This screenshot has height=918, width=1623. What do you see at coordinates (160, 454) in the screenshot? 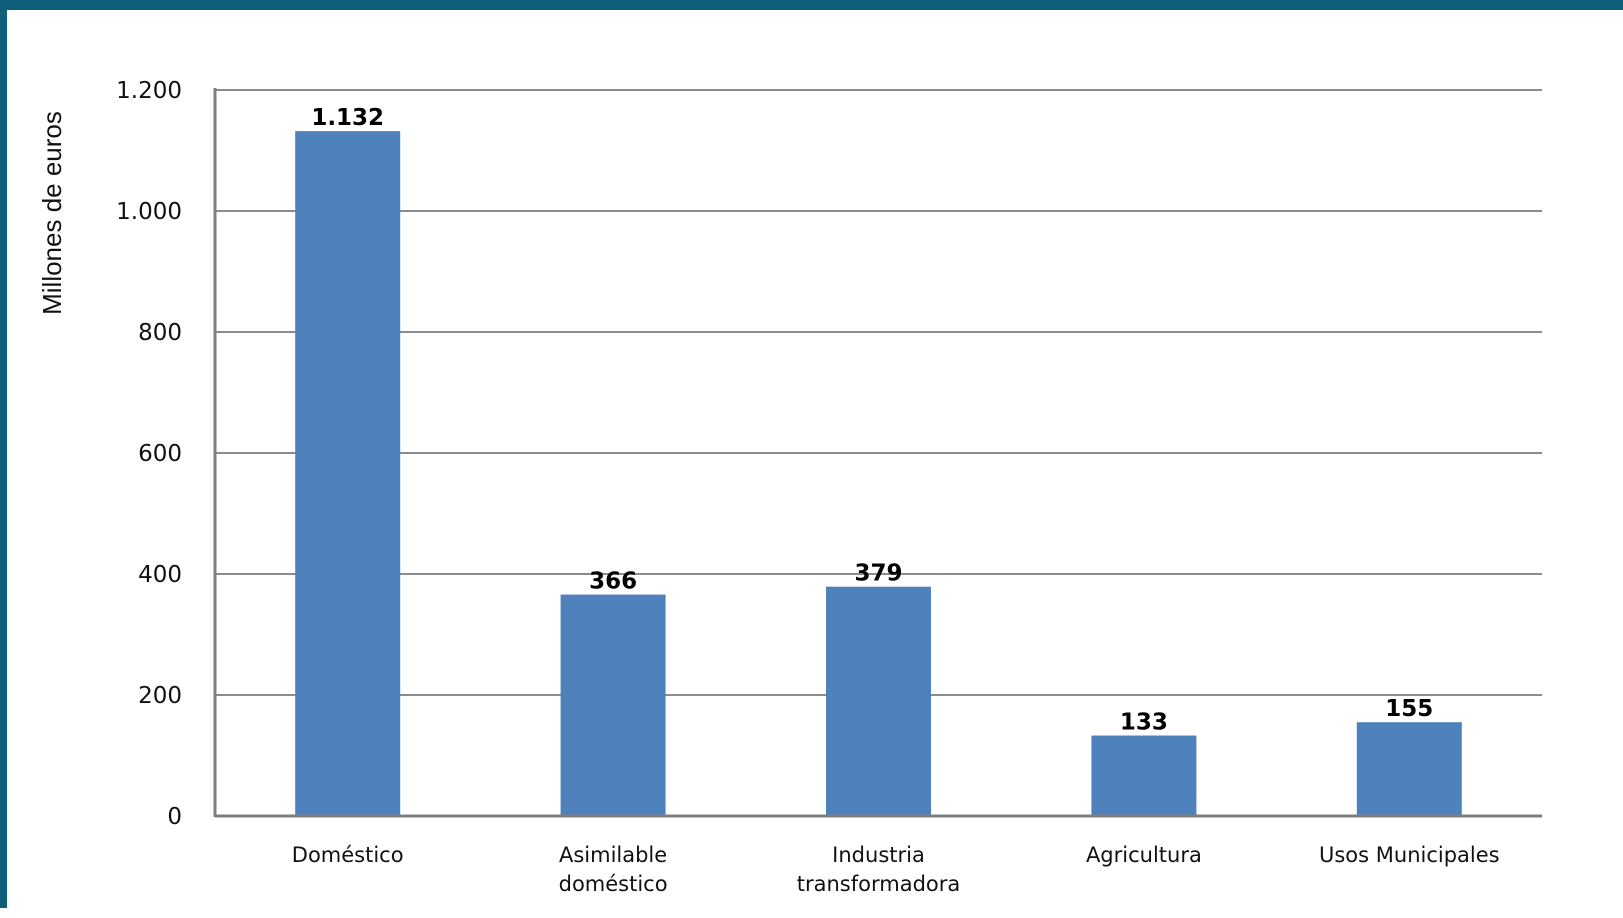
I see `y-tick-label: 600` at bounding box center [160, 454].